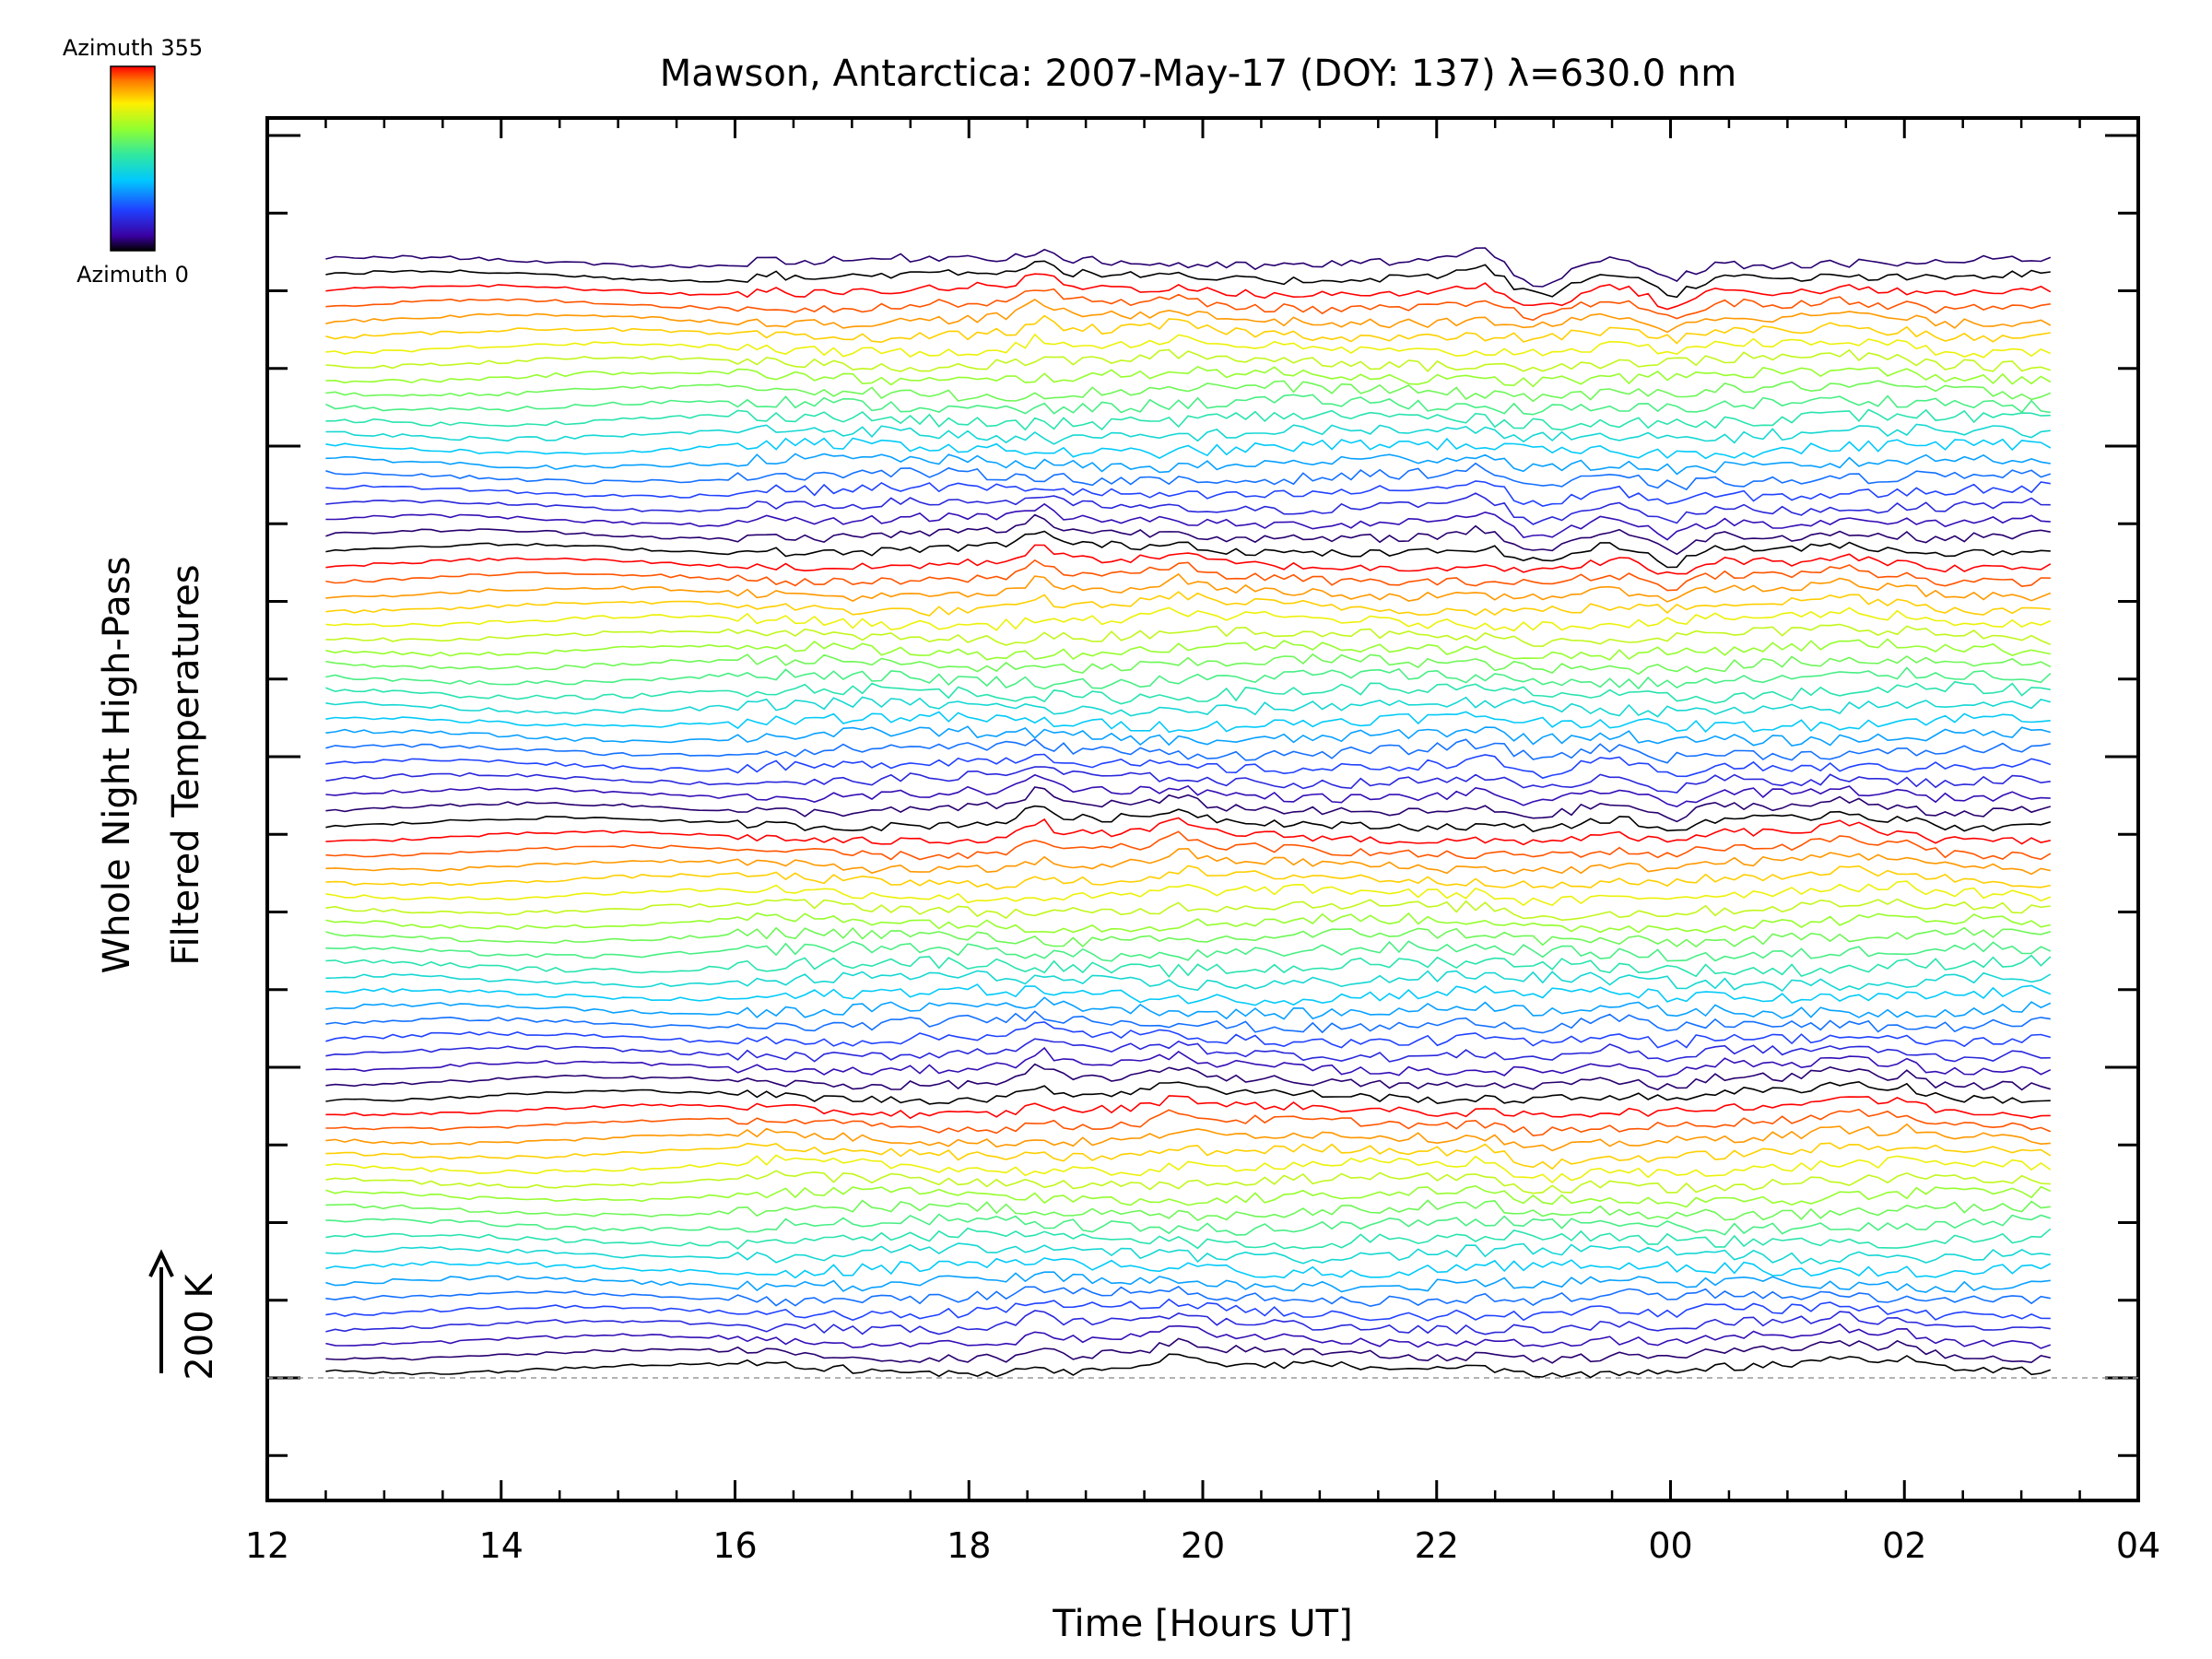 Image resolution: width=2212 pixels, height=1659 pixels. Describe the element at coordinates (117, 765) in the screenshot. I see `y-axis-label-line1: Whole Night High-Pass` at that location.